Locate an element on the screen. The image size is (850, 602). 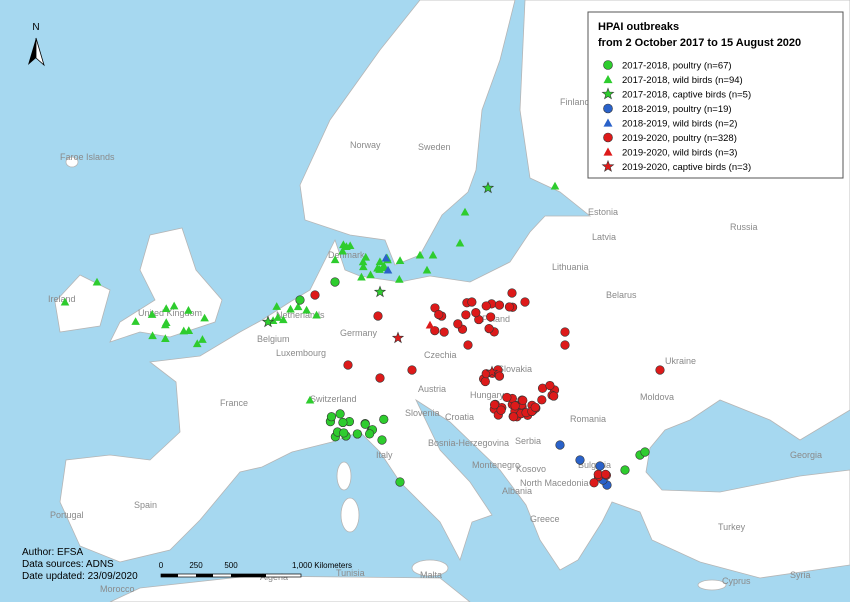
legend-entry: 2017-2018, poultry (n=67) is located at coordinates (677, 66).